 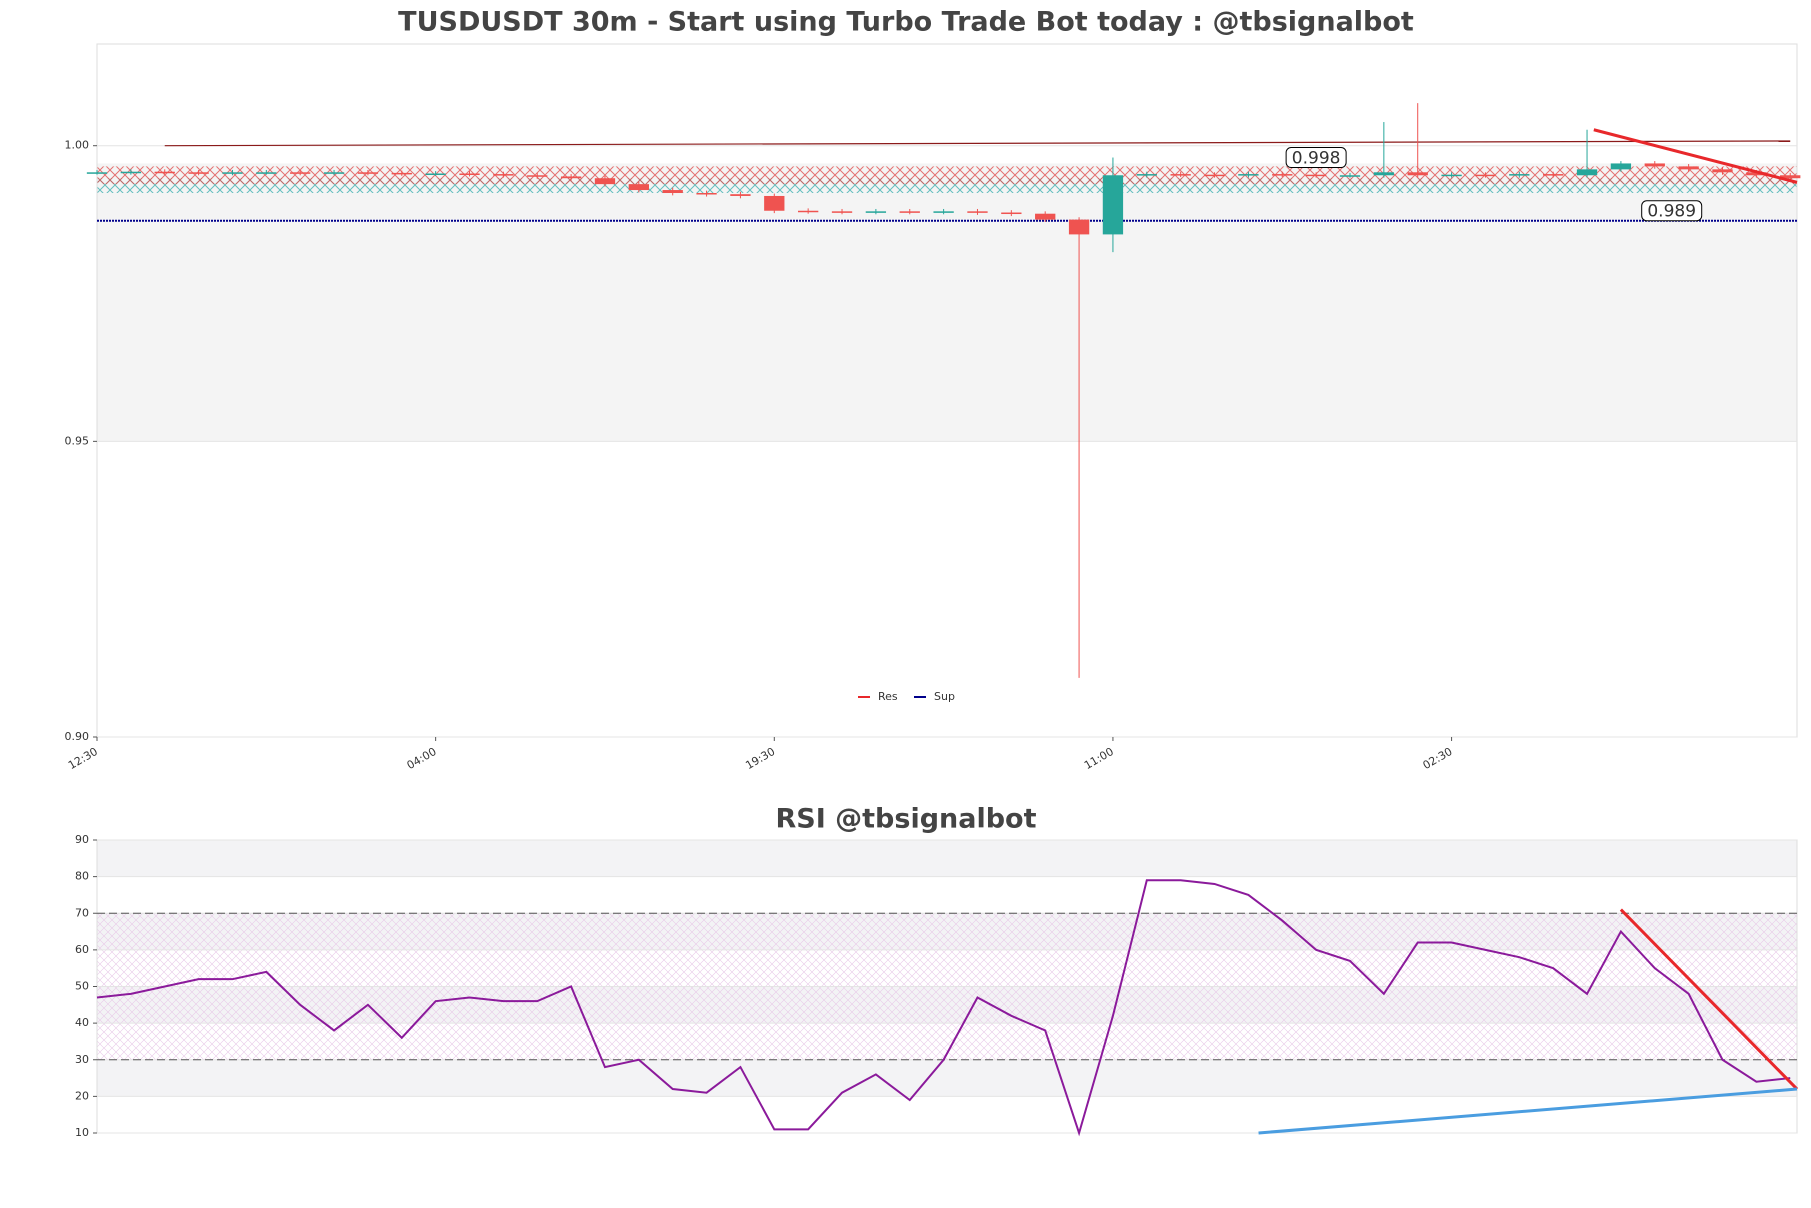 I want to click on x-tick-label: 19:30, so click(x=760, y=758).